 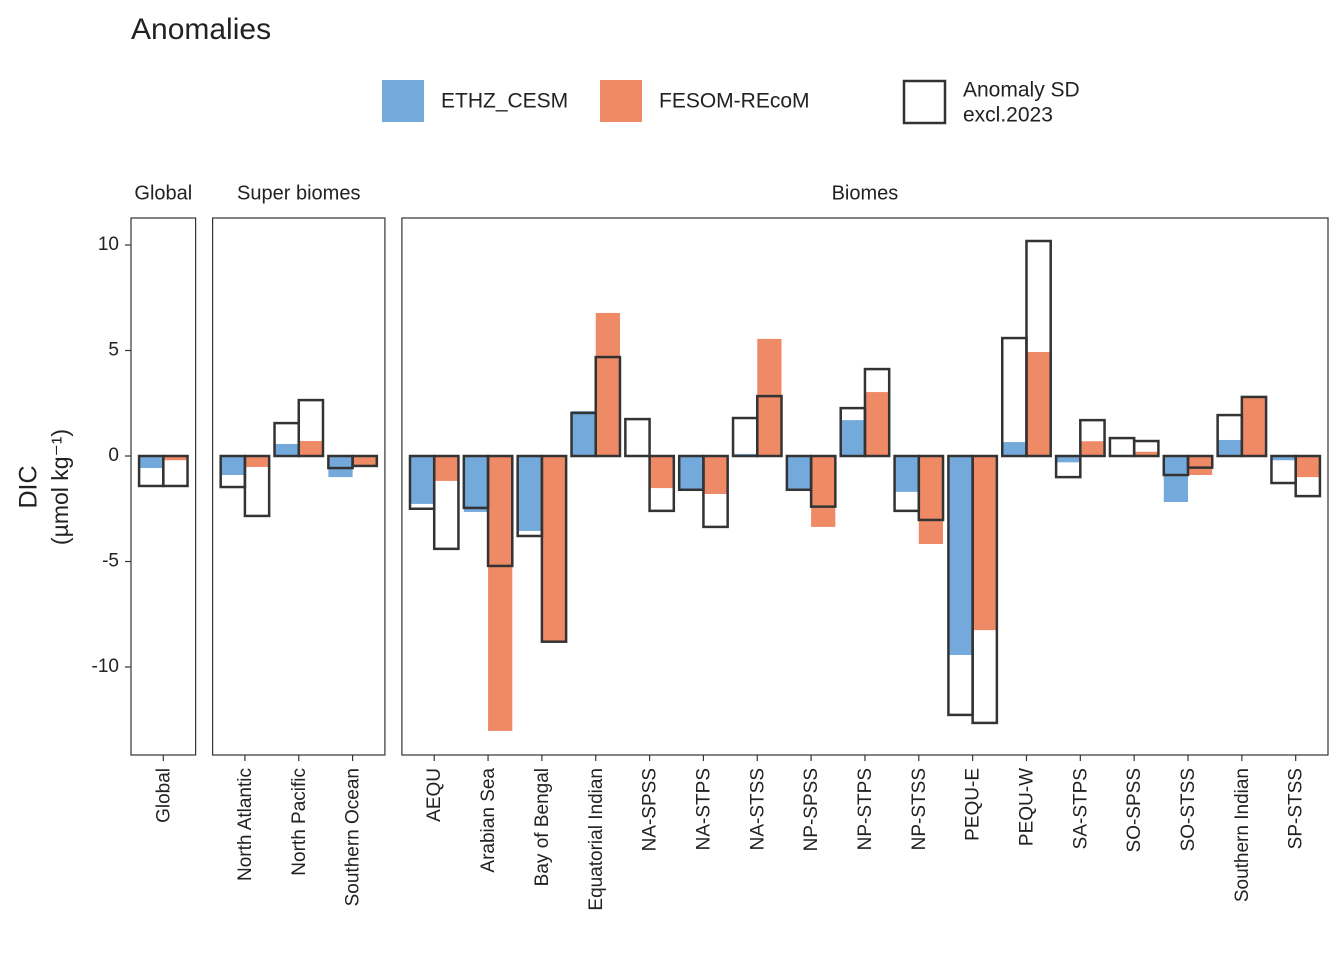 I want to click on x-tick-label: Global, so click(x=163, y=795).